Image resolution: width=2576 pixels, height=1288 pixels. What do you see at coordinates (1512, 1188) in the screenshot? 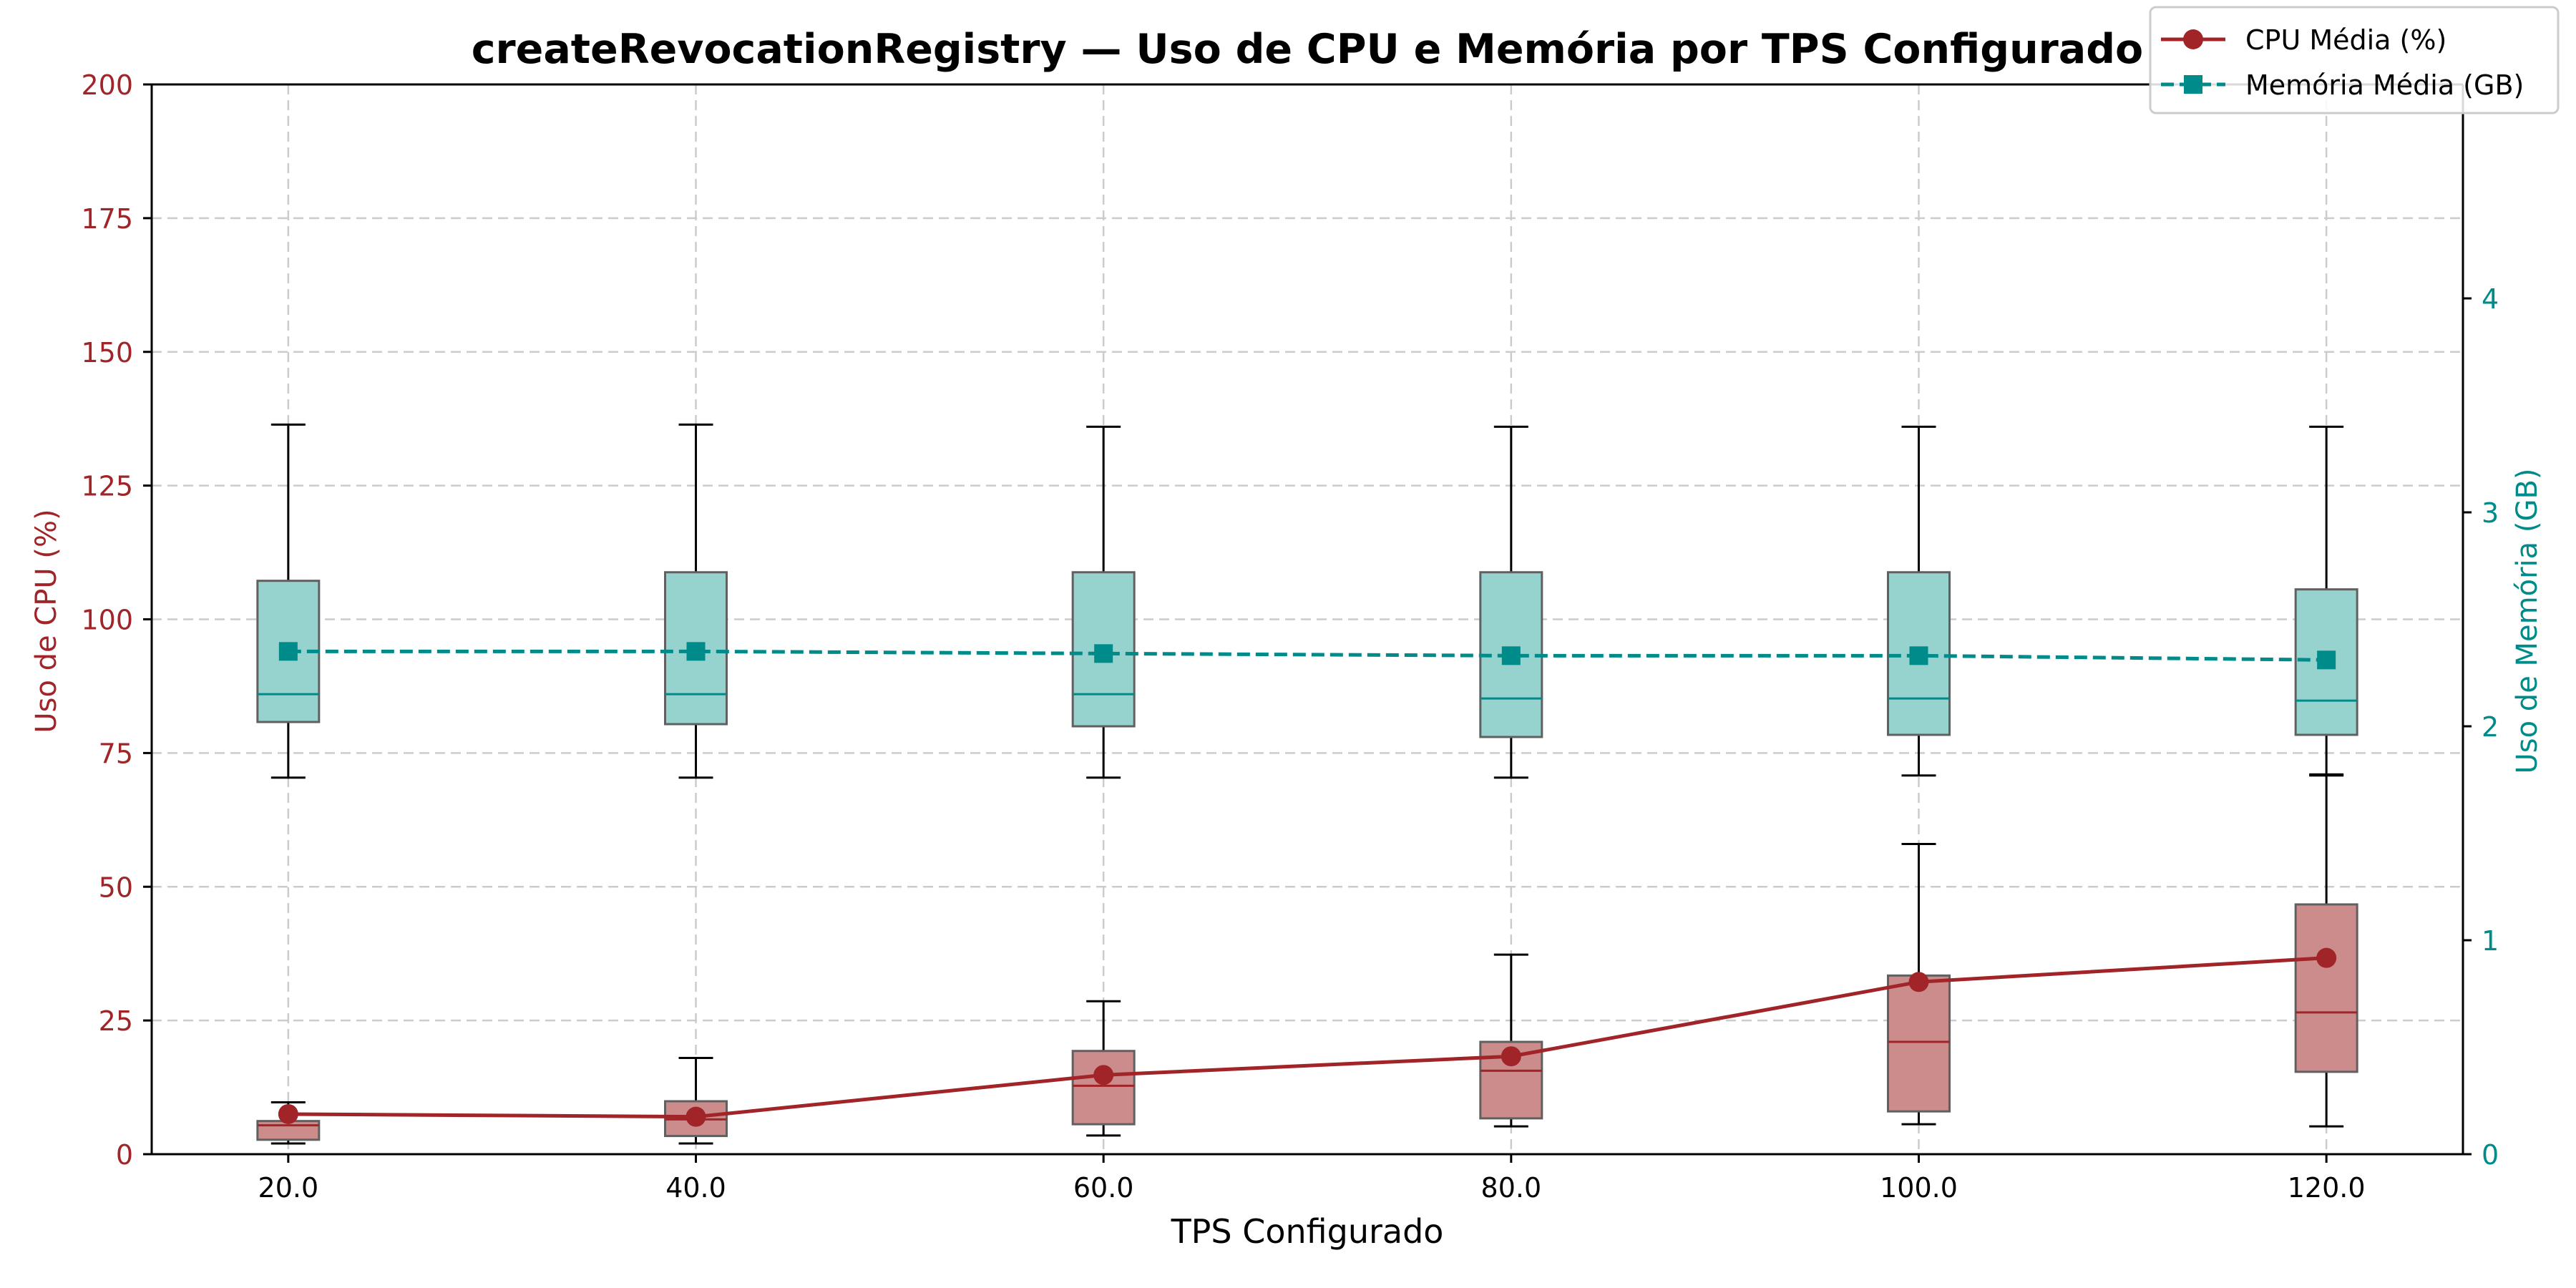
I see `x-tick-label: 80.0` at bounding box center [1512, 1188].